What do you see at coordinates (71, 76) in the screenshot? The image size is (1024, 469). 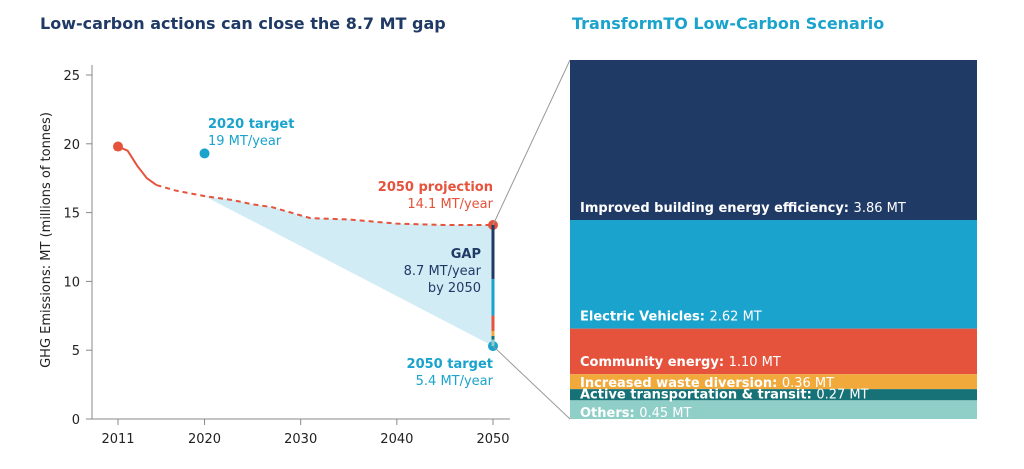 I see `y-tick-label: 25` at bounding box center [71, 76].